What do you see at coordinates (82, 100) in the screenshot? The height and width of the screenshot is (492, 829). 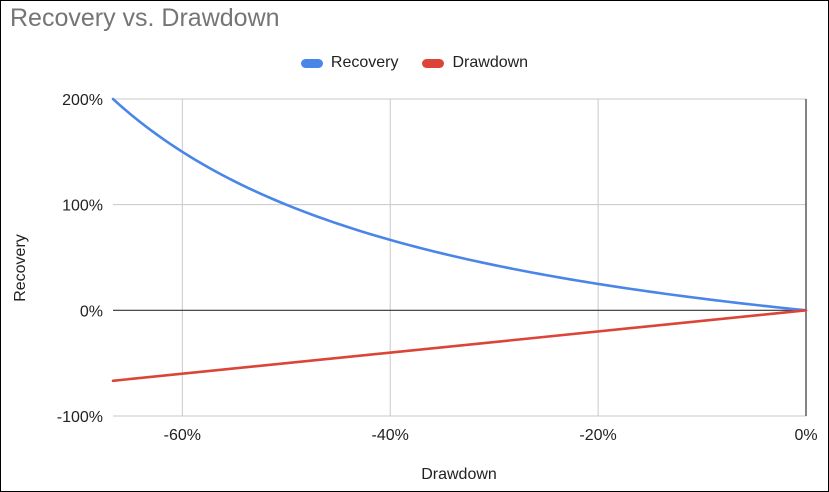 I see `y-tick-label-3: 200%` at bounding box center [82, 100].